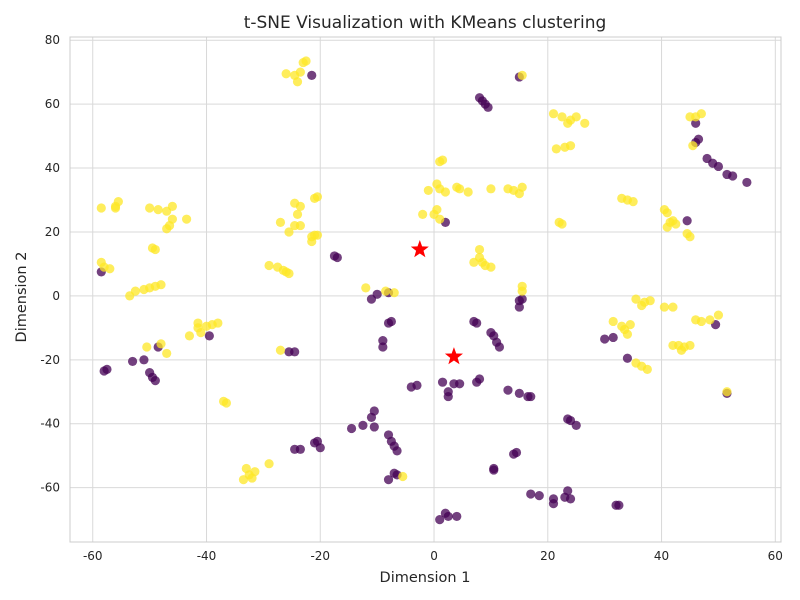 The height and width of the screenshot is (600, 800). I want to click on x-tick-label: -20, so click(320, 556).